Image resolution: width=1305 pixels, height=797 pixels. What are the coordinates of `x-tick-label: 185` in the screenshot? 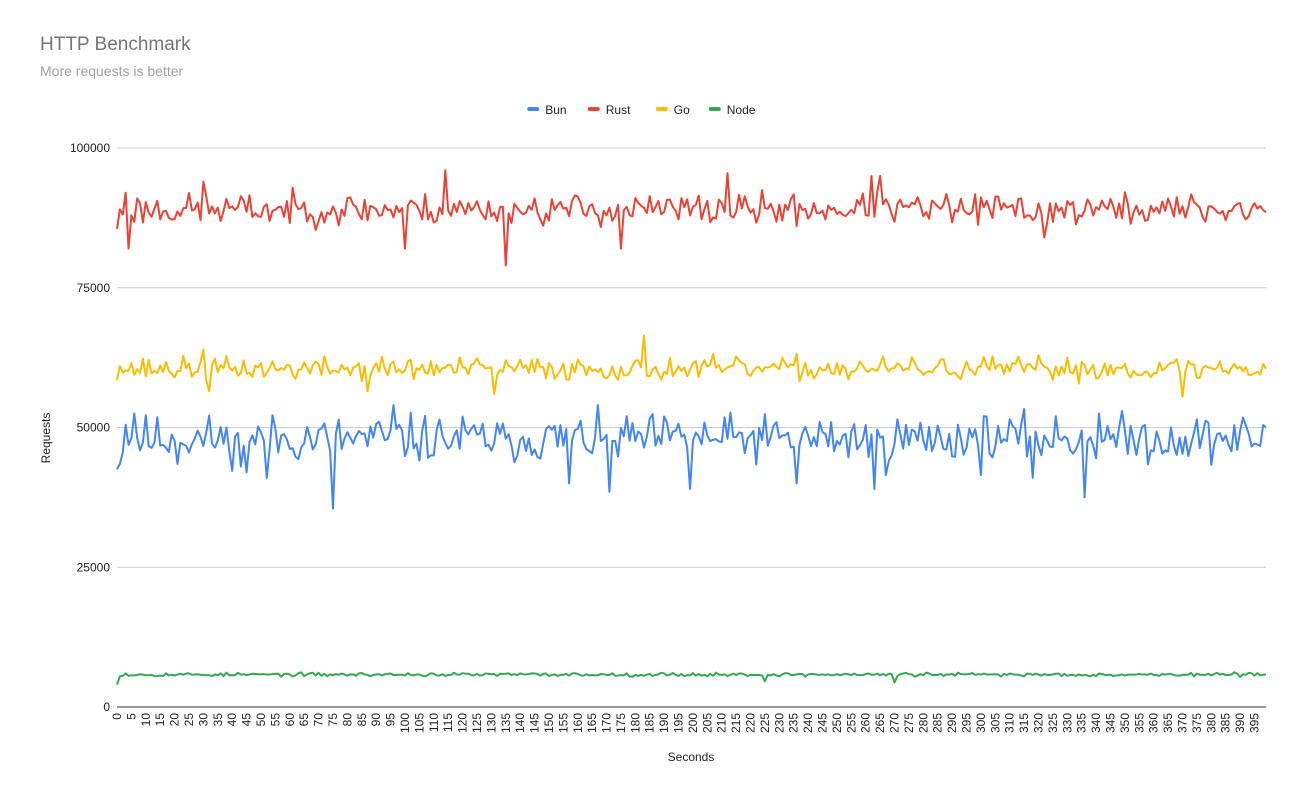 It's located at (650, 723).